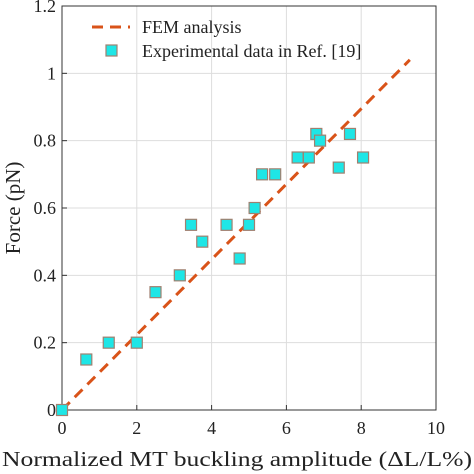  Describe the element at coordinates (45, 343) in the screenshot. I see `y-tick-label: 0.2` at that location.